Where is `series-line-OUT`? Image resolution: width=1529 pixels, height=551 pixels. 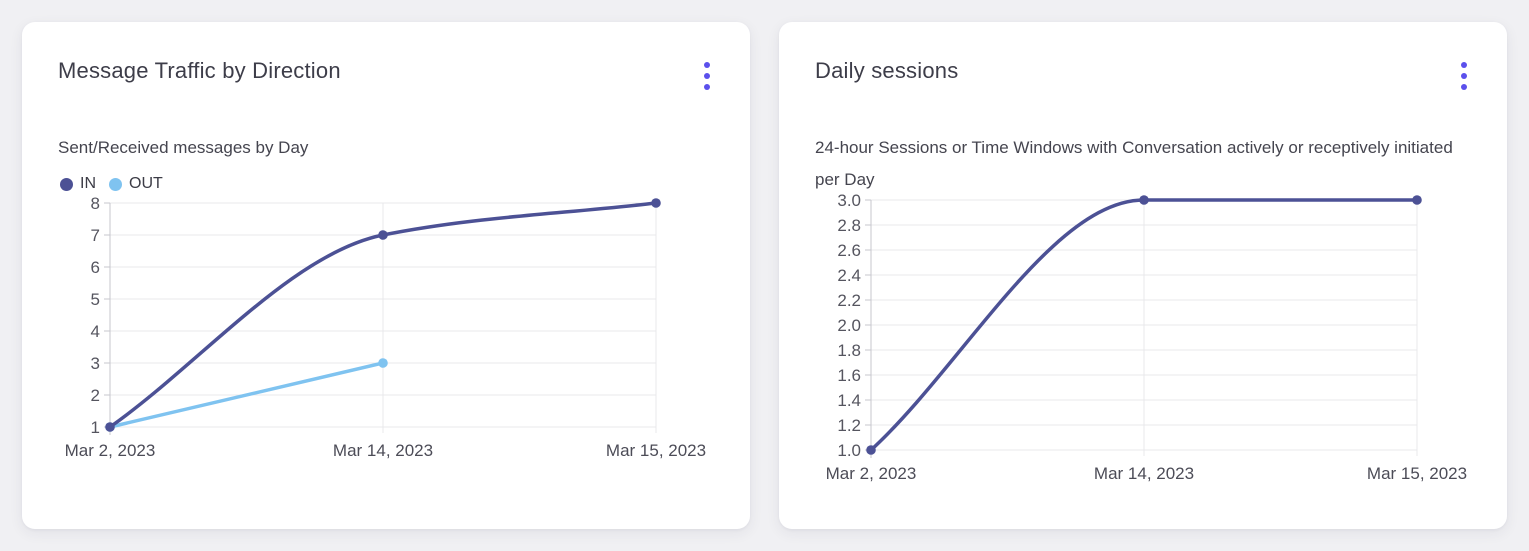
series-line-OUT is located at coordinates (246, 395).